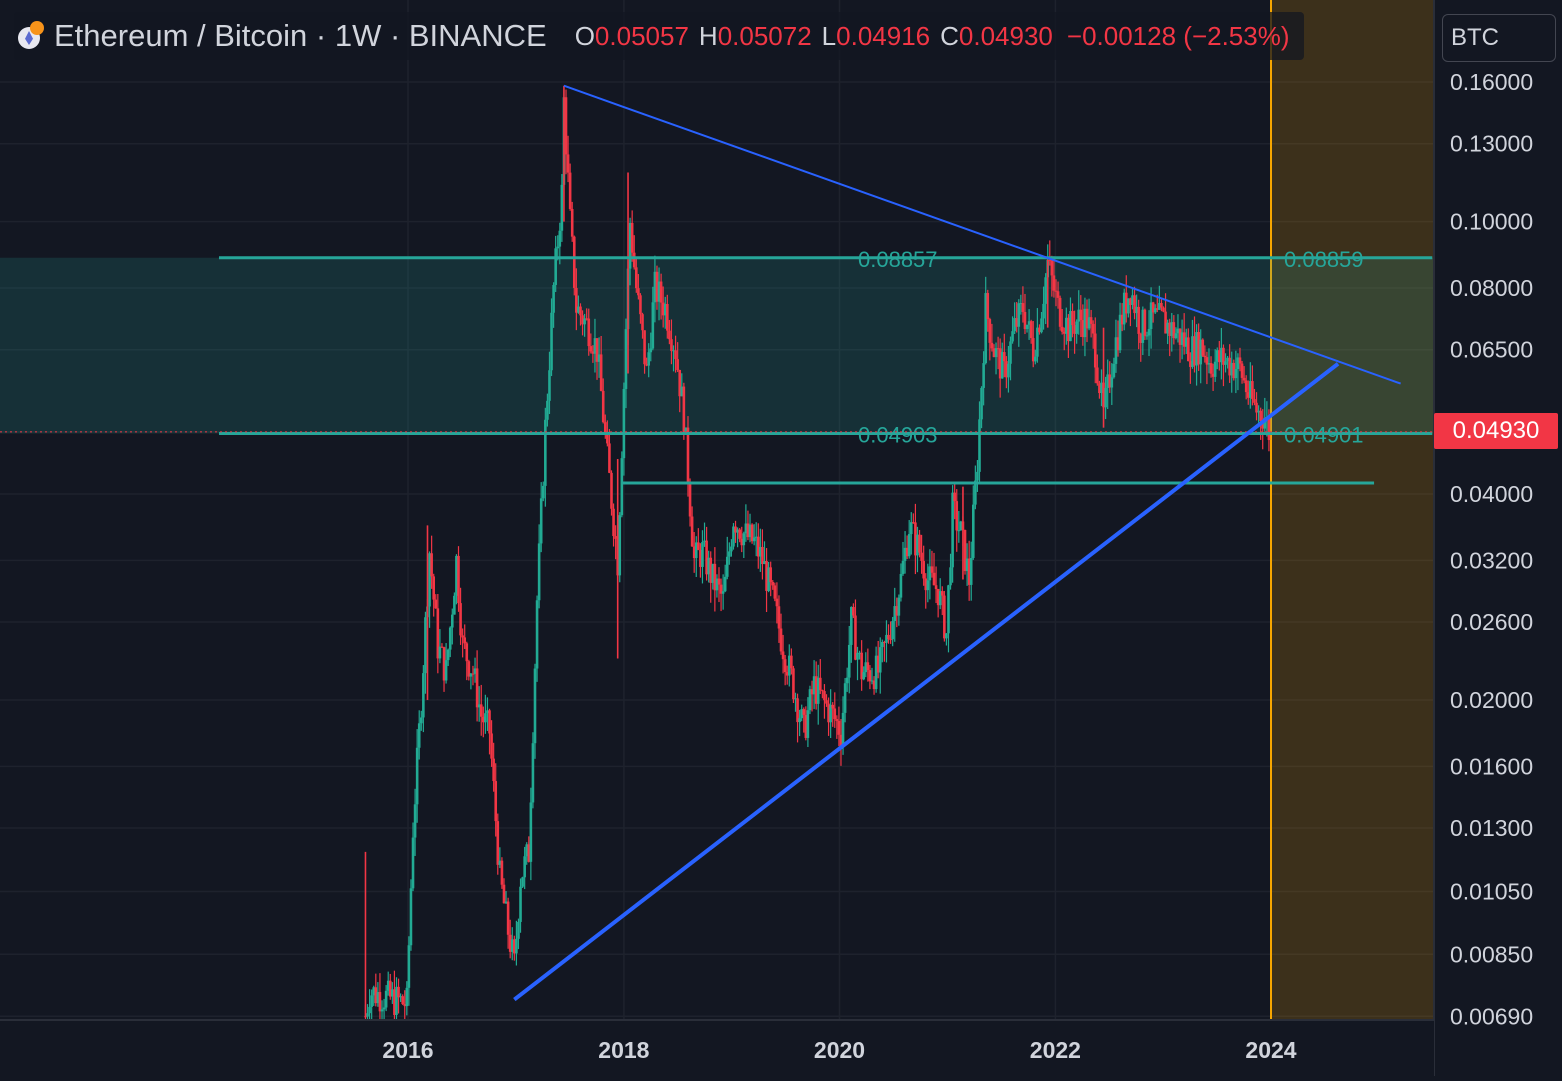 The height and width of the screenshot is (1081, 1562). I want to click on y-tick-label: 0.16000, so click(1491, 82).